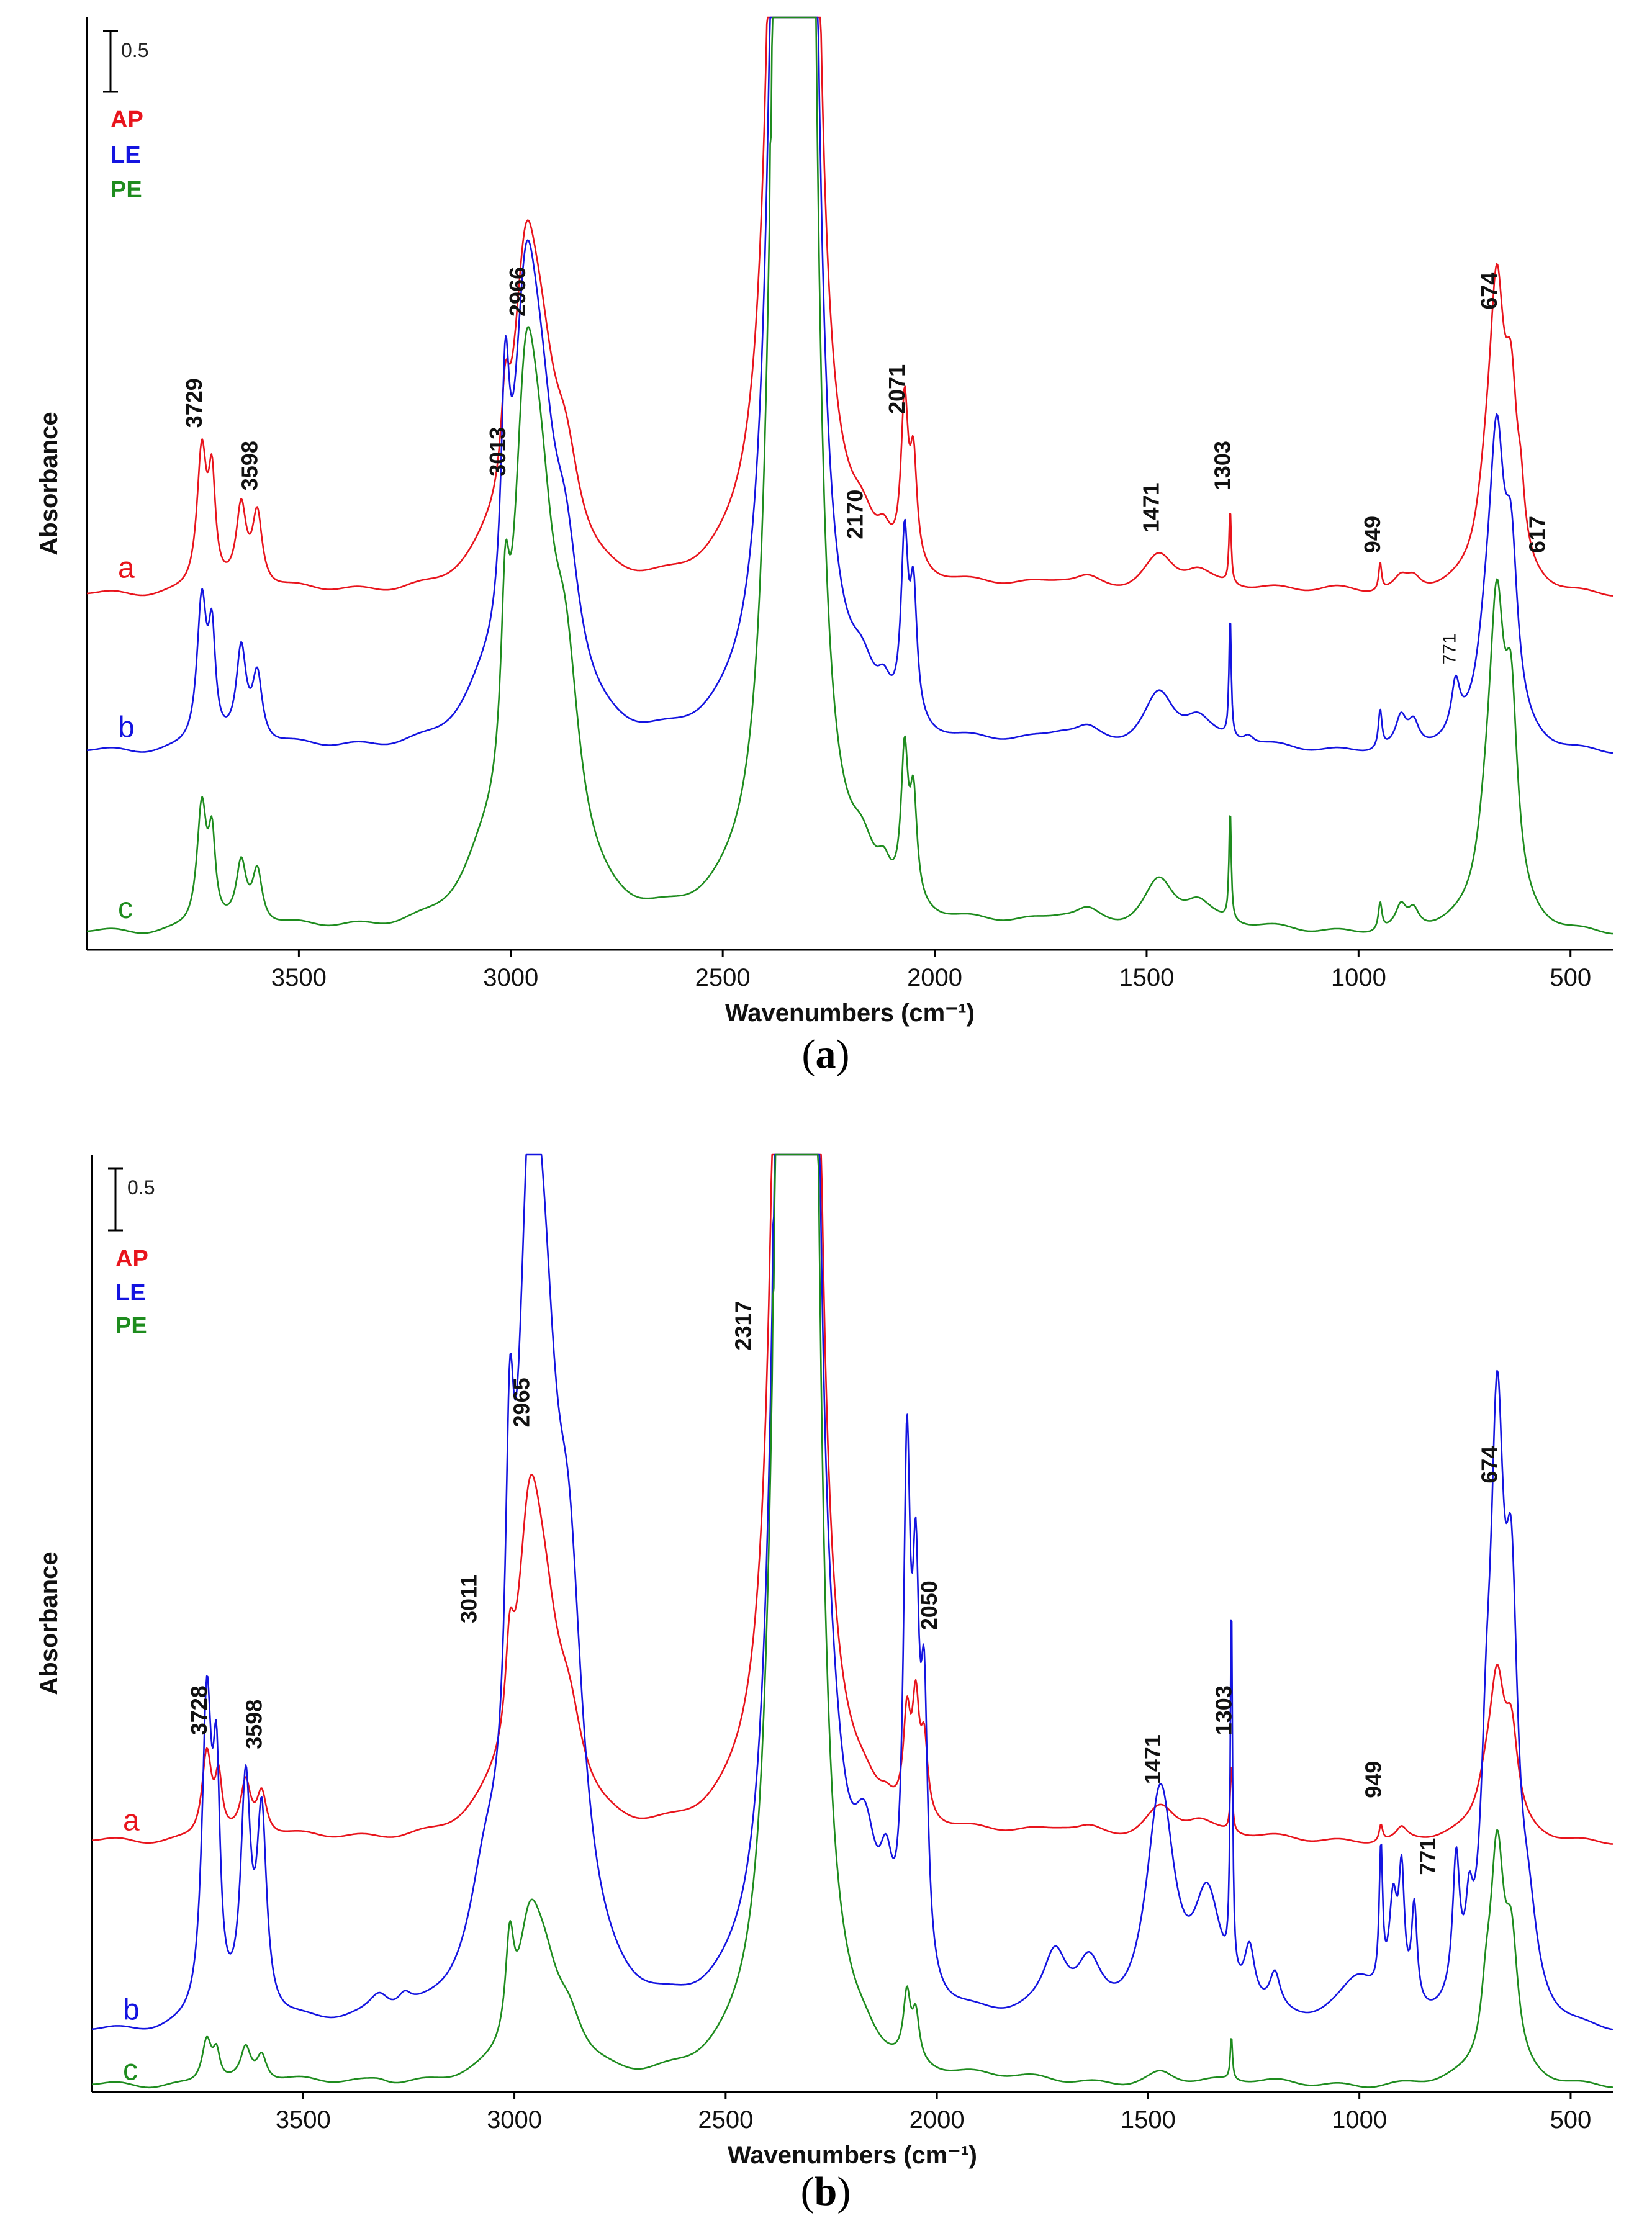  Describe the element at coordinates (199, 1710) in the screenshot. I see `peak-label-3728: 3728` at that location.